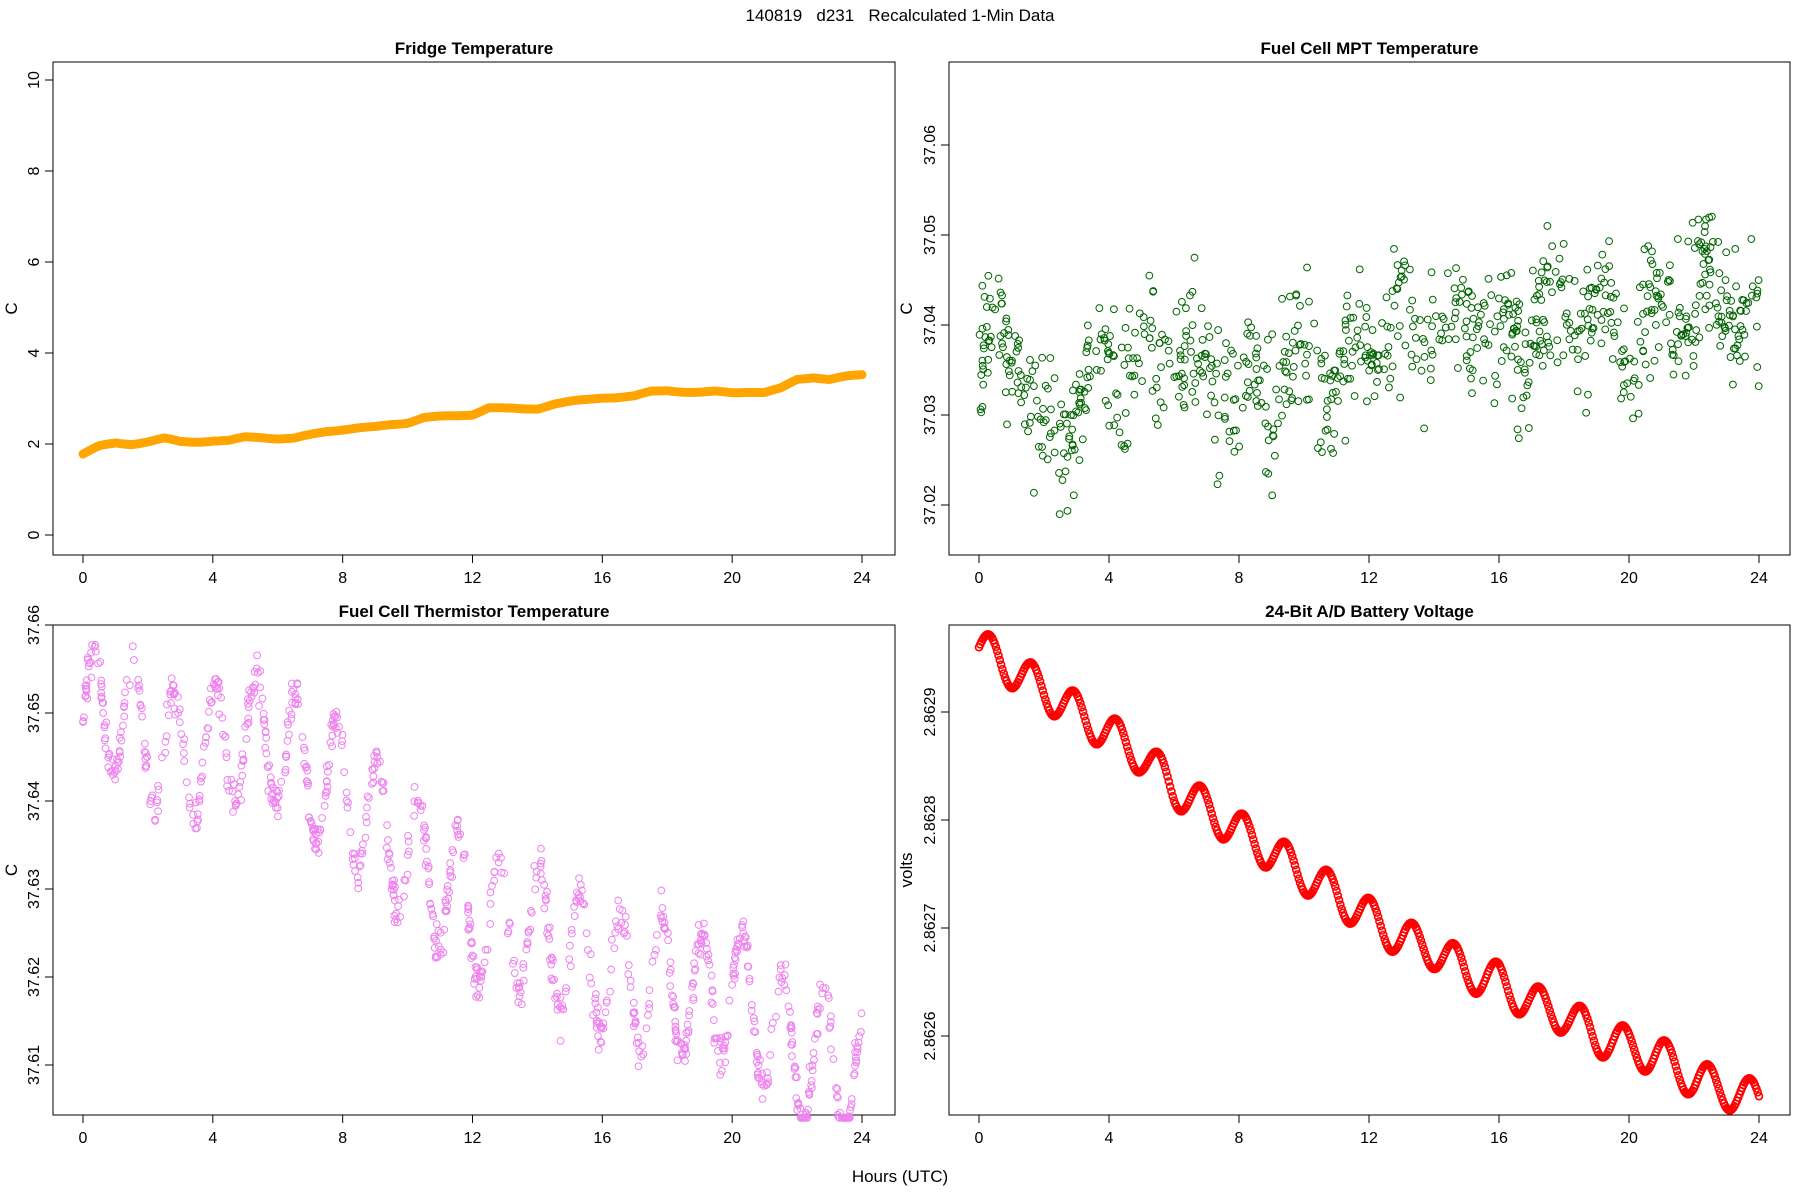 This screenshot has width=1800, height=1200. What do you see at coordinates (906, 308) in the screenshot?
I see `mpt-y-axis-label: C` at bounding box center [906, 308].